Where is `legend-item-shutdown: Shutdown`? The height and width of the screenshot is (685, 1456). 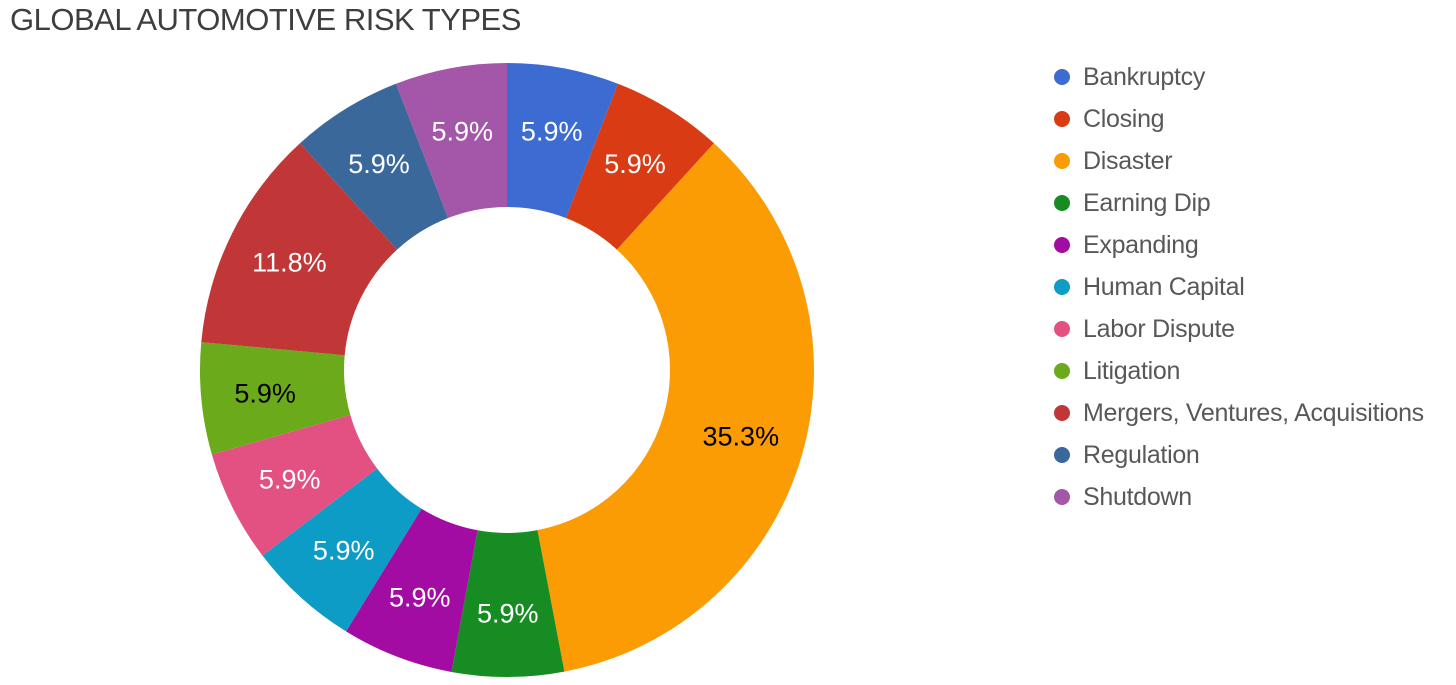
legend-item-shutdown: Shutdown is located at coordinates (1239, 497).